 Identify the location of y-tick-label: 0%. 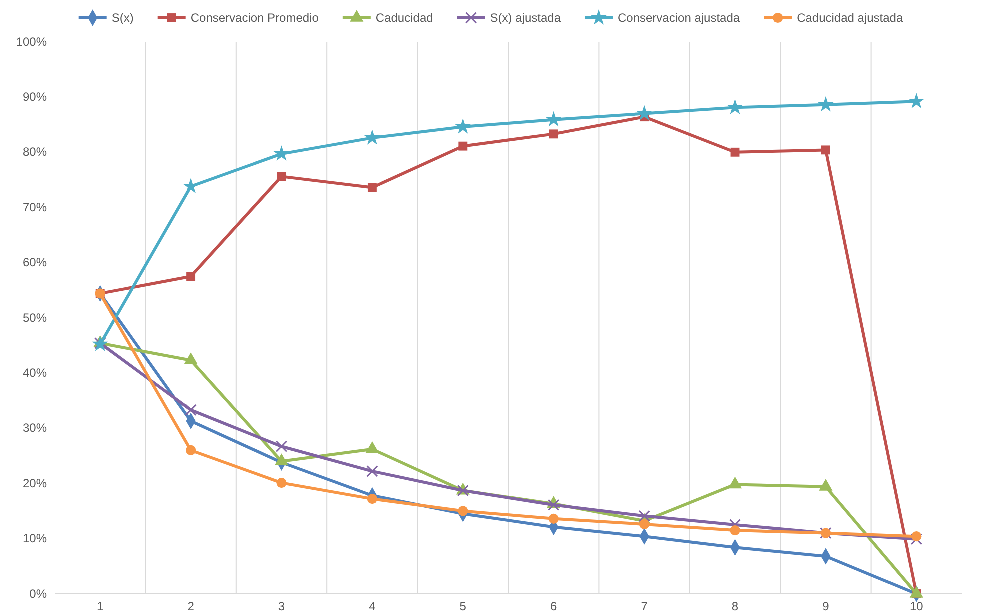
(39, 593).